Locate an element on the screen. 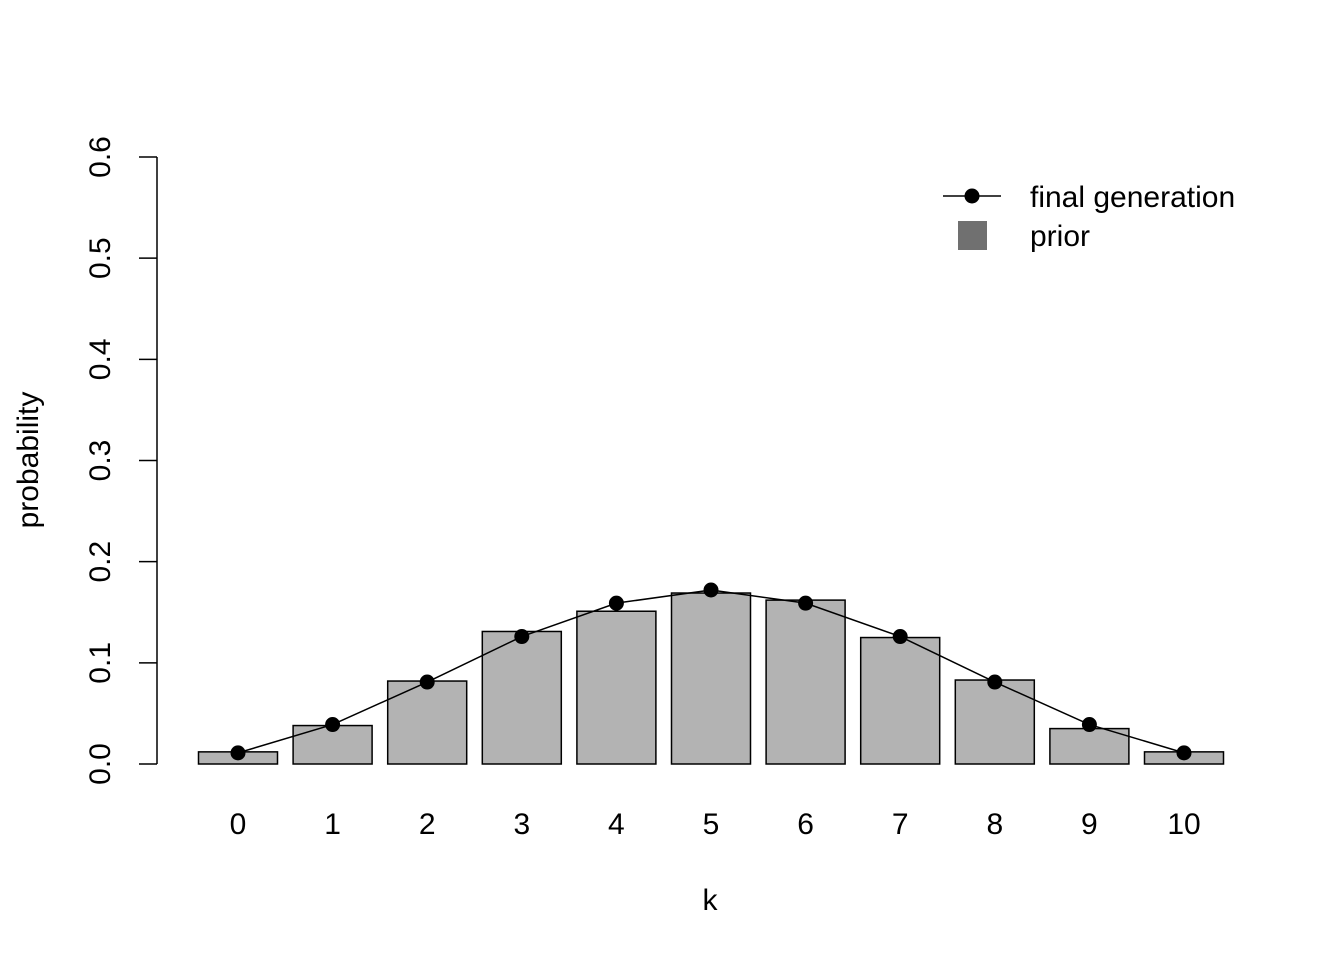 The image size is (1344, 960). plot-area is located at coordinates (711, 673).